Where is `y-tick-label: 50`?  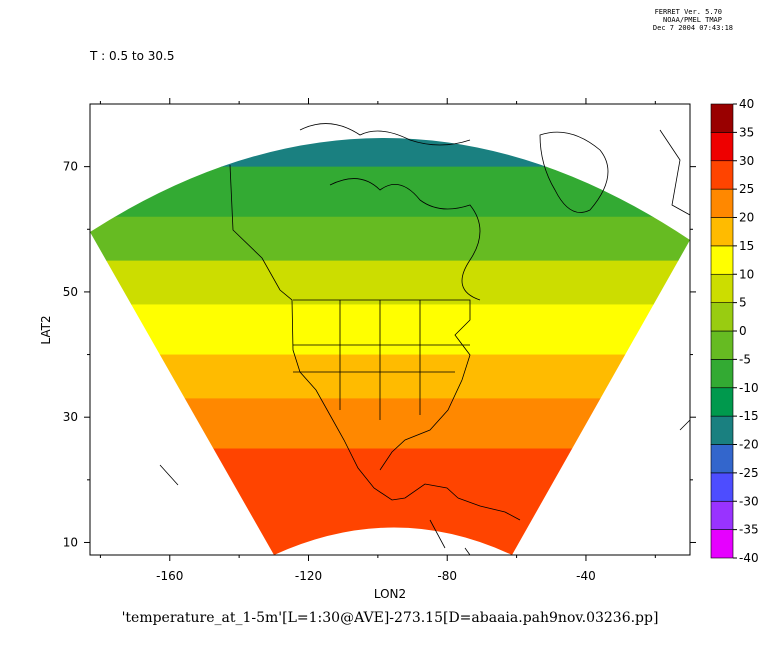
y-tick-label: 50 is located at coordinates (70, 292).